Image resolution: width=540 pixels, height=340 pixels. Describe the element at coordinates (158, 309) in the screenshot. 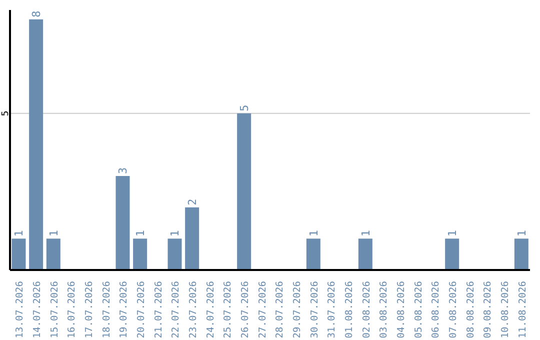

I see `x-tick-label: 21.07.2026` at that location.